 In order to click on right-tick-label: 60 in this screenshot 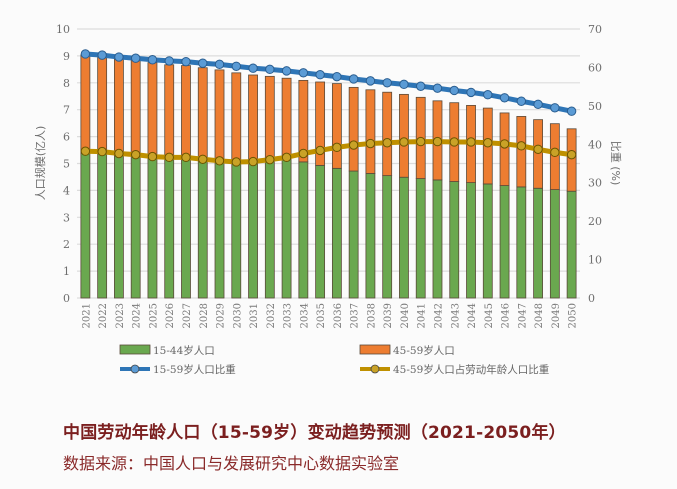, I will do `click(595, 67)`.